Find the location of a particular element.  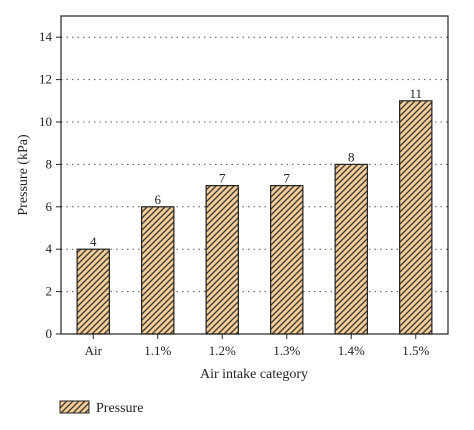

y-axis-title: Pressure (kPa) is located at coordinates (23, 175).